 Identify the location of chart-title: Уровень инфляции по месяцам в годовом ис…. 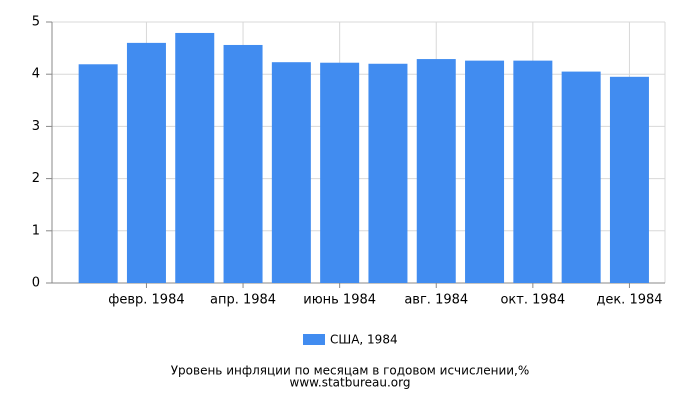
(350, 371).